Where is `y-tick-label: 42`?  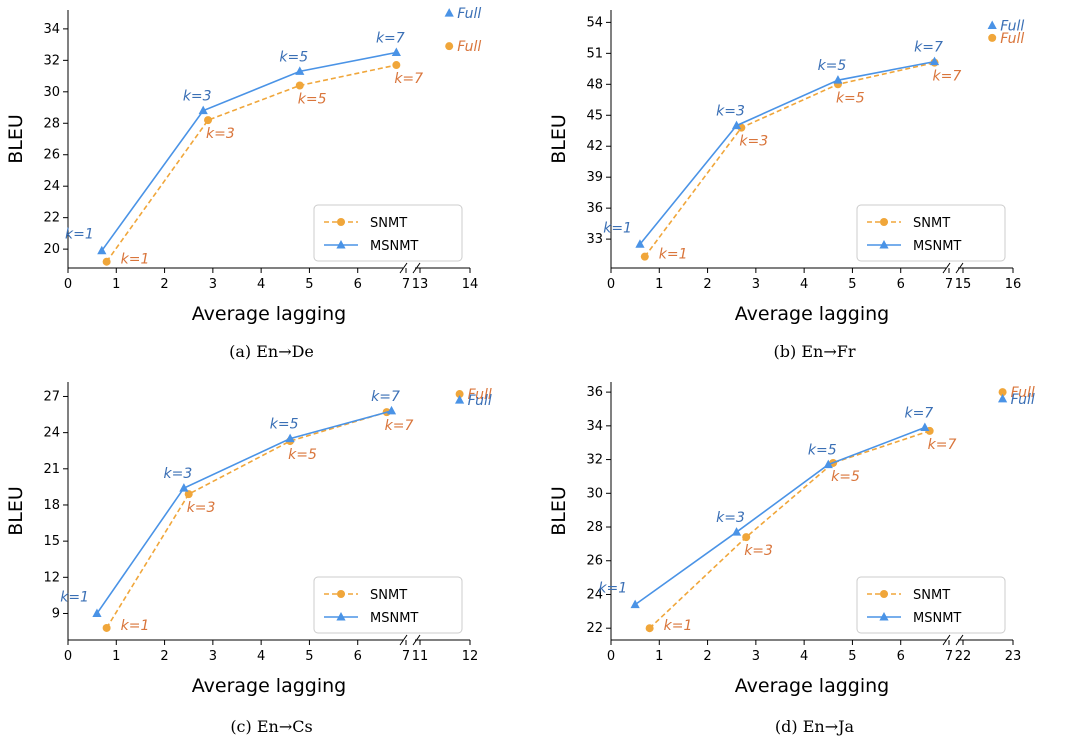
y-tick-label: 42 is located at coordinates (594, 146).